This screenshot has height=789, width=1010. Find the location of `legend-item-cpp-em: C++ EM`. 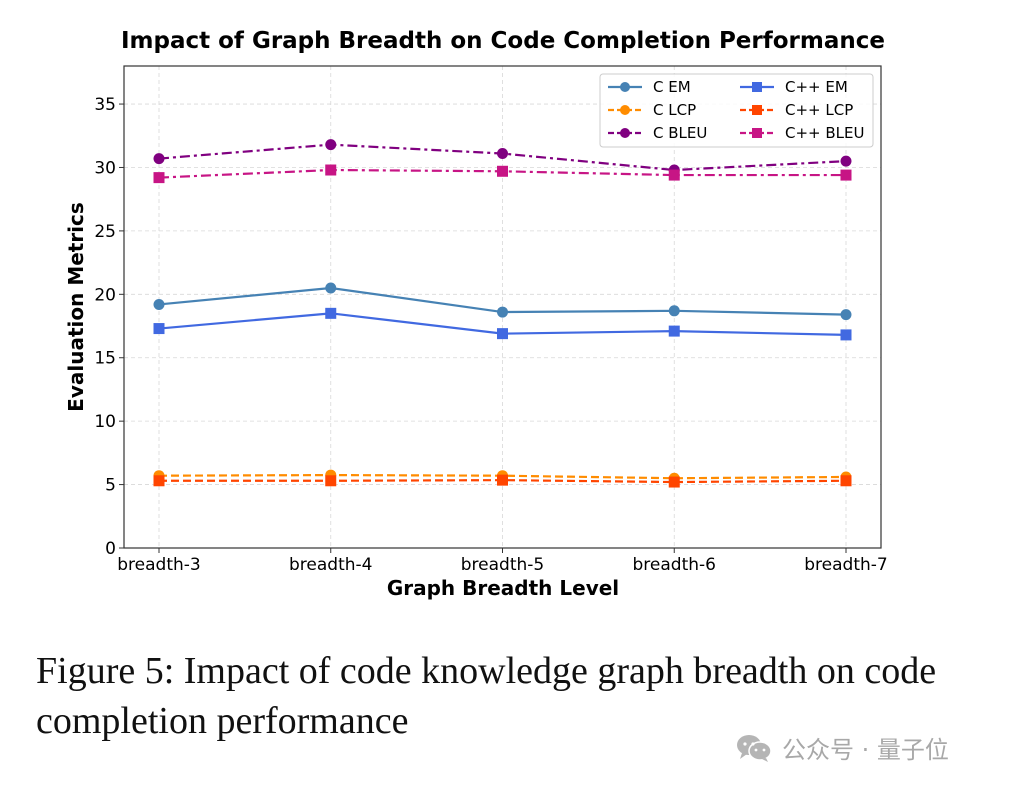

legend-item-cpp-em: C++ EM is located at coordinates (794, 87).